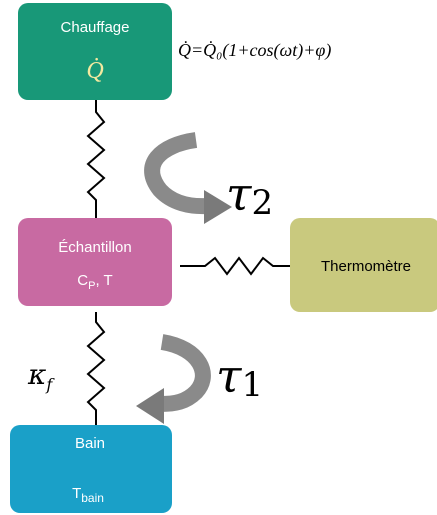 This screenshot has width=437, height=515. Describe the element at coordinates (76, 493) in the screenshot. I see `symbol-base: T` at that location.